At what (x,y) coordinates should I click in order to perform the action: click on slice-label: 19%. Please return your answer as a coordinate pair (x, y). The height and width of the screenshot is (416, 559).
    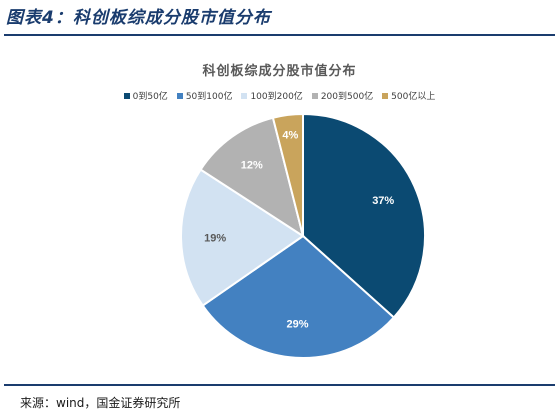
    Looking at the image, I should click on (215, 238).